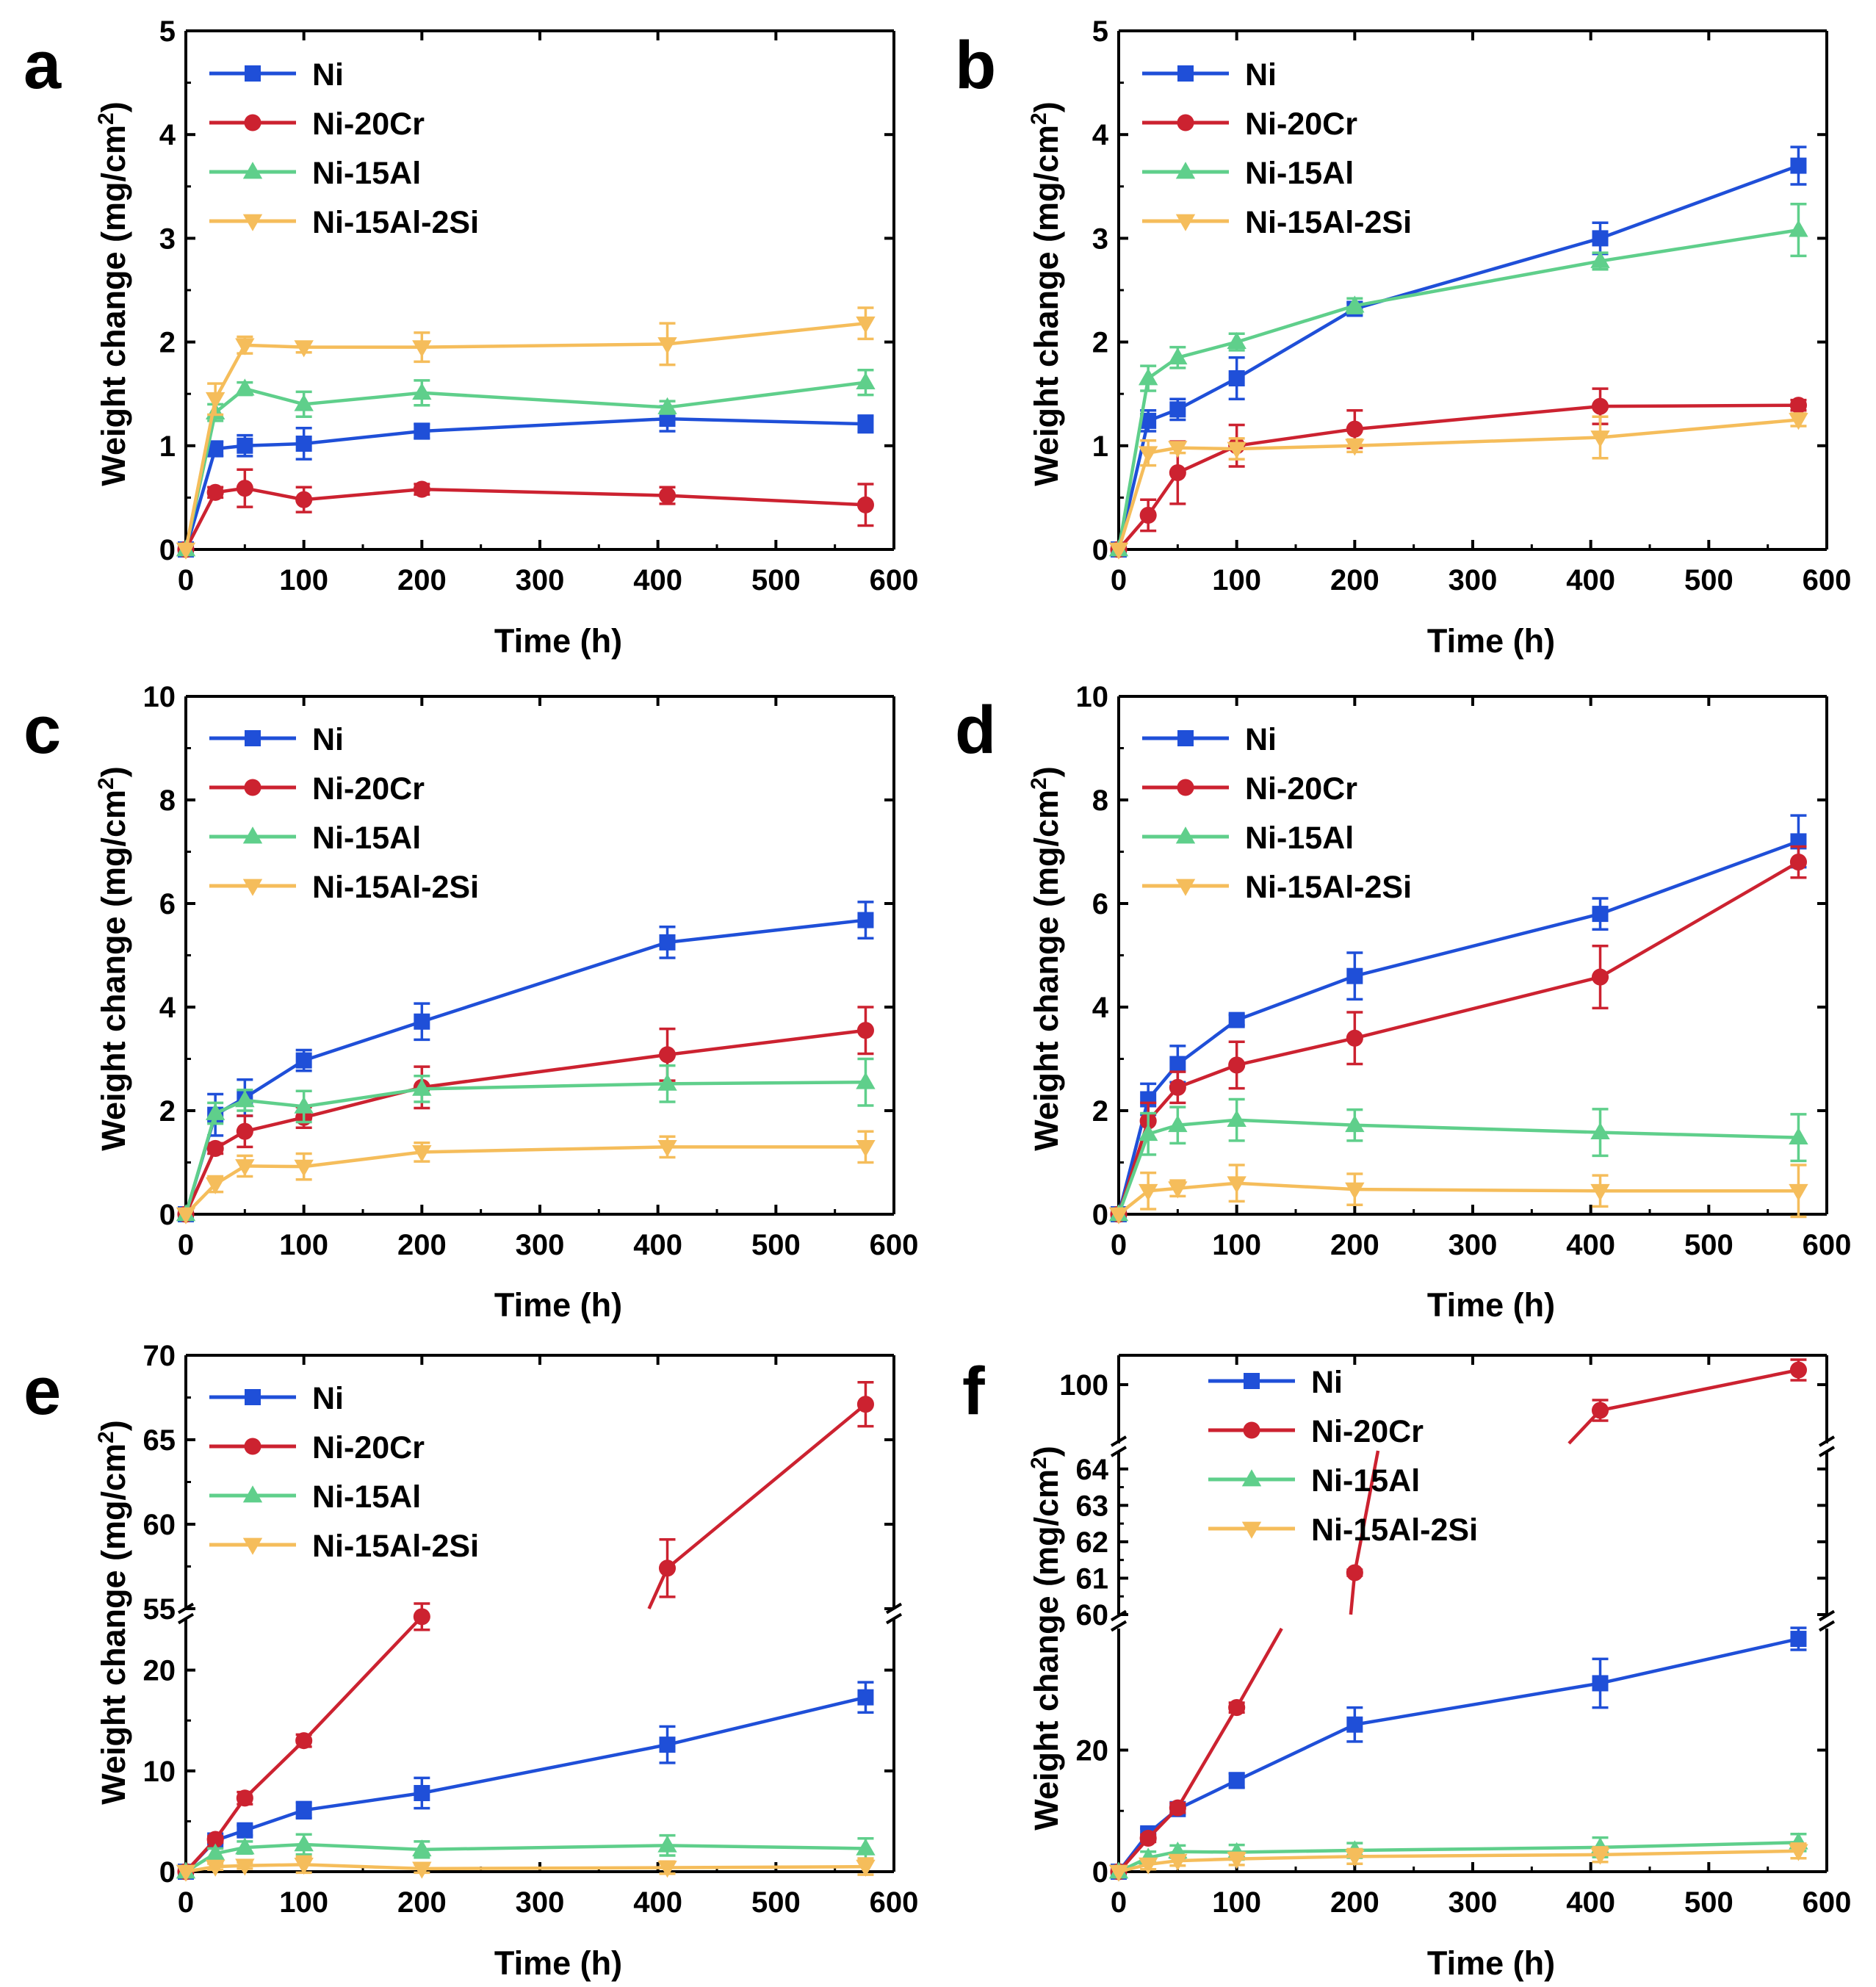 This screenshot has width=1876, height=1987. Describe the element at coordinates (1046, 958) in the screenshot. I see `y-axis-title-d: Weight change (mg/cm2)` at that location.